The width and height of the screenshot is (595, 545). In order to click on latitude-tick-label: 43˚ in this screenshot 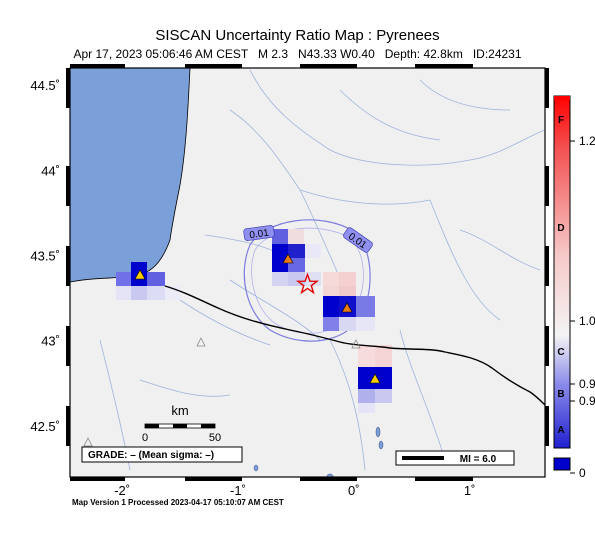, I will do `click(50, 341)`.